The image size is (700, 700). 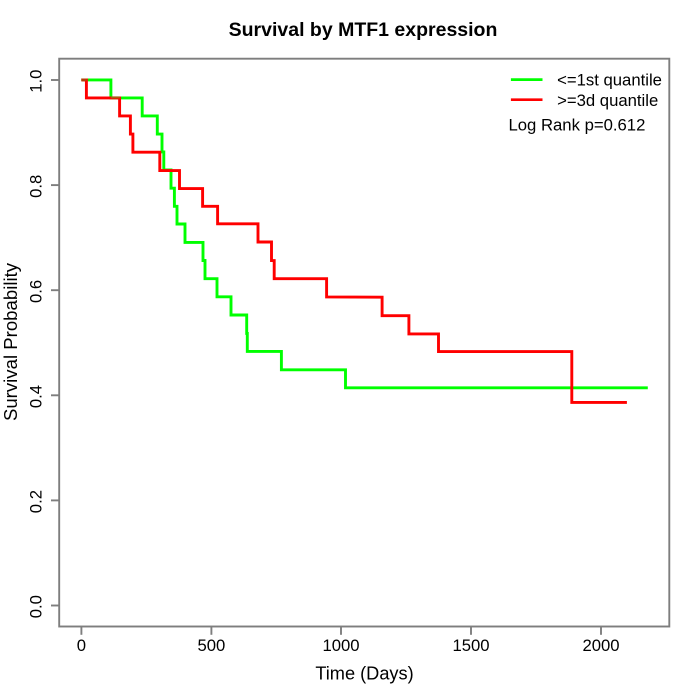 What do you see at coordinates (577, 124) in the screenshot?
I see `svg-text: Log Rank p=0.612` at bounding box center [577, 124].